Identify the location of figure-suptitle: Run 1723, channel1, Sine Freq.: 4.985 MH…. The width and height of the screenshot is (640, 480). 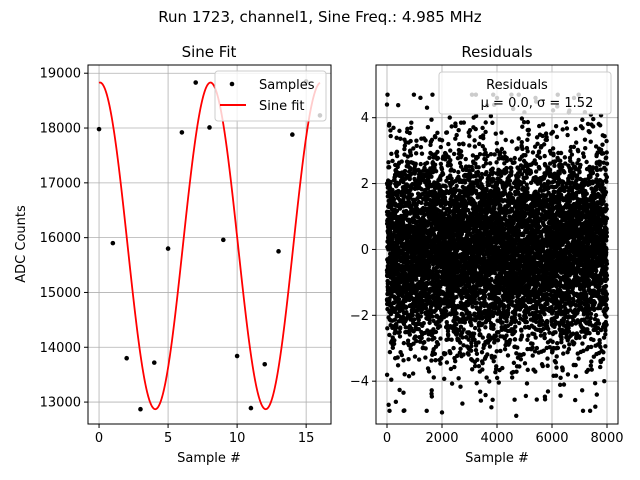
(320, 17).